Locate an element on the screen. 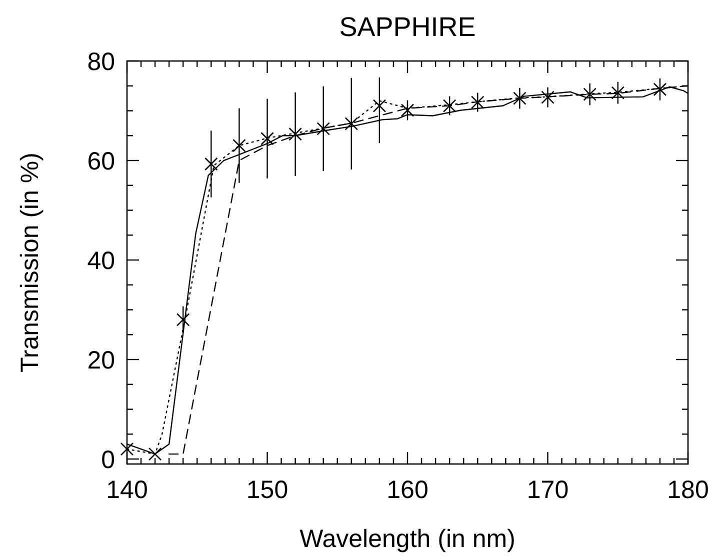 This screenshot has width=722, height=559. y-tick-label: 0 is located at coordinates (108, 460).